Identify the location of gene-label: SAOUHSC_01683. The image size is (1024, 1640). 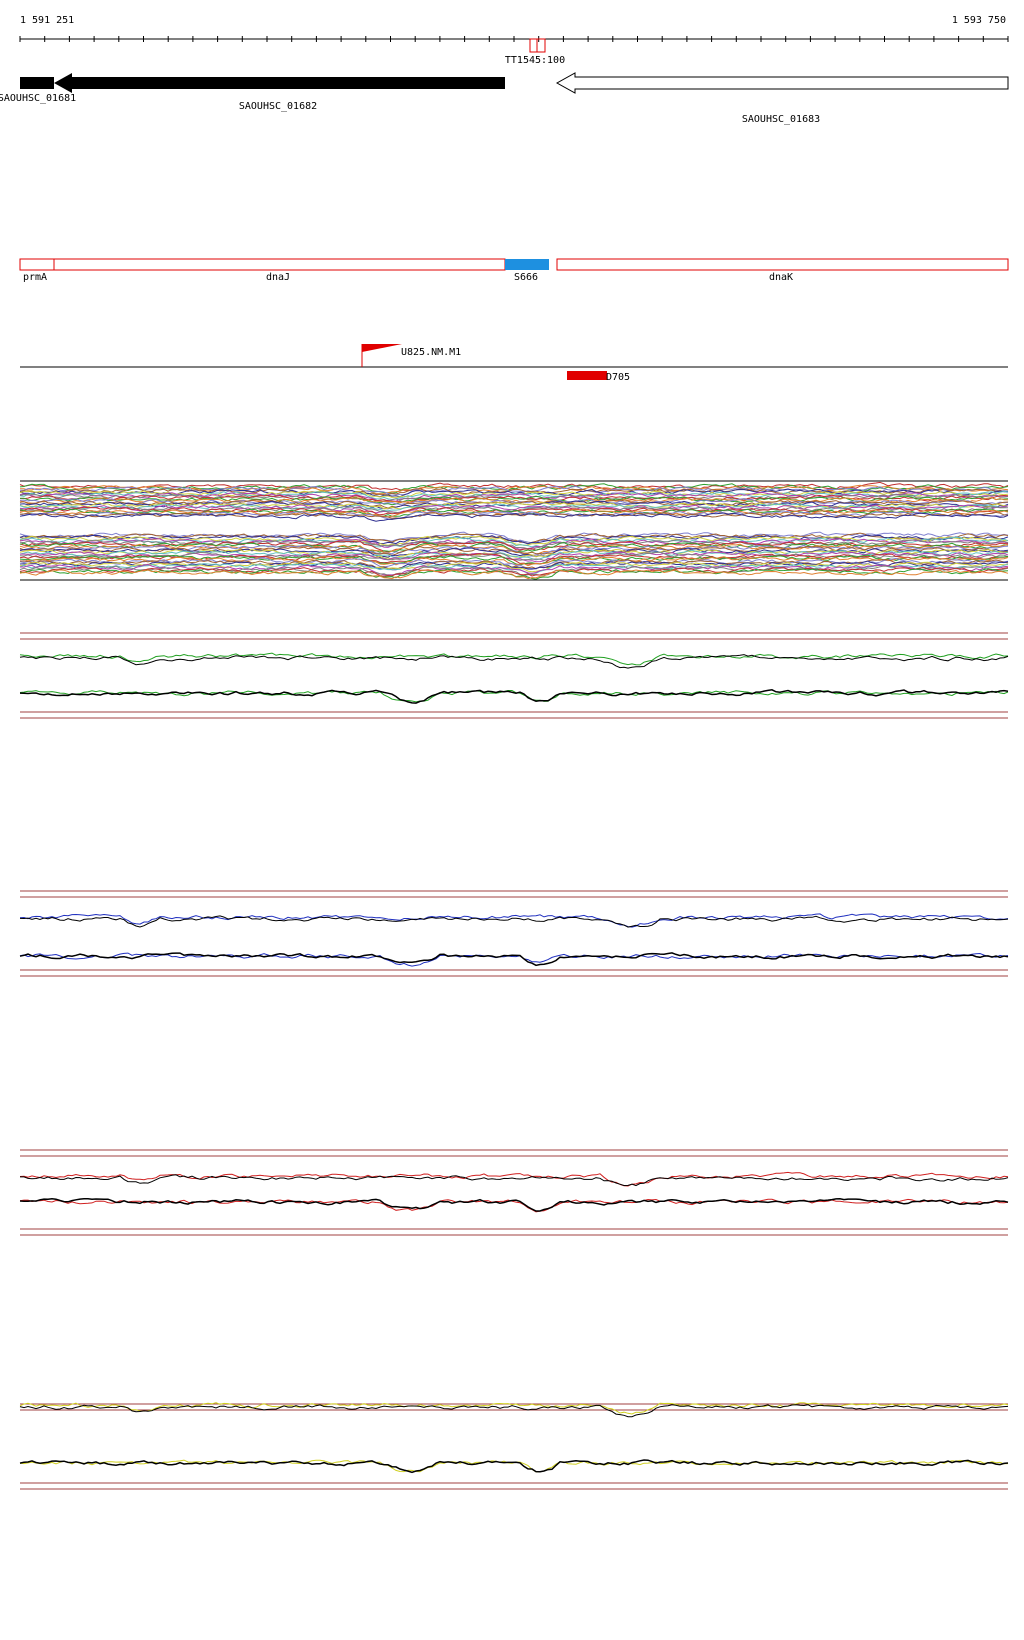
(781, 119).